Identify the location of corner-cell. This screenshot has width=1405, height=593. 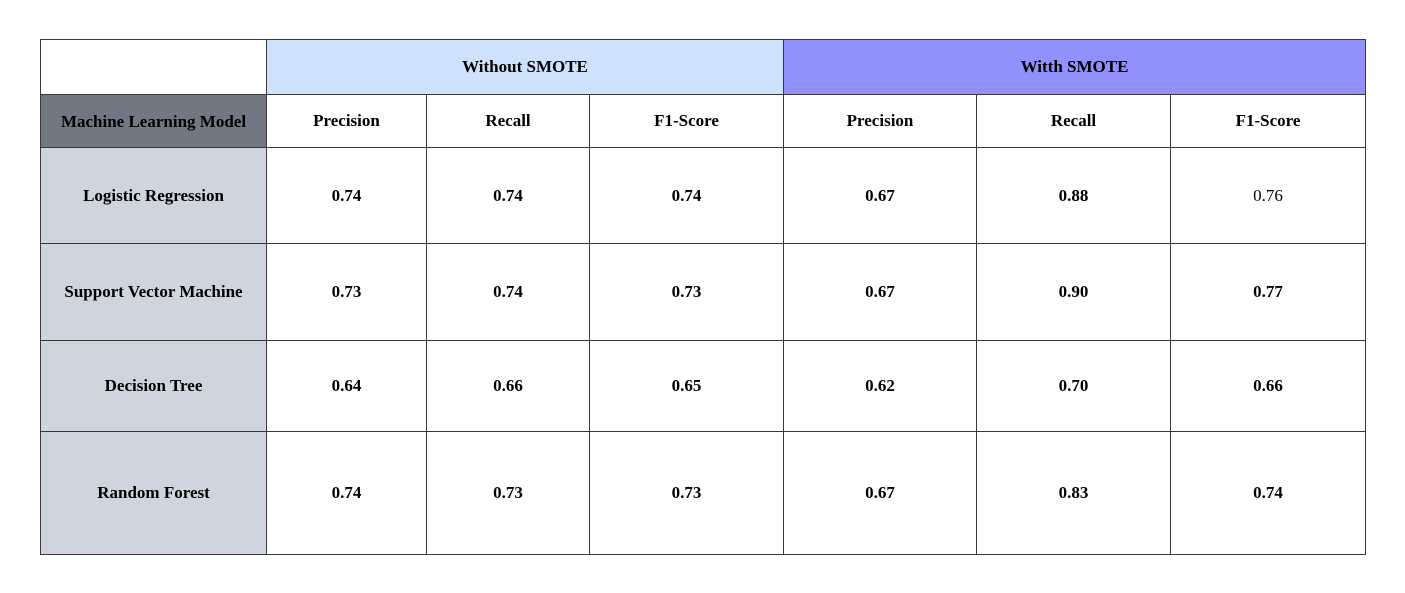
(153, 67).